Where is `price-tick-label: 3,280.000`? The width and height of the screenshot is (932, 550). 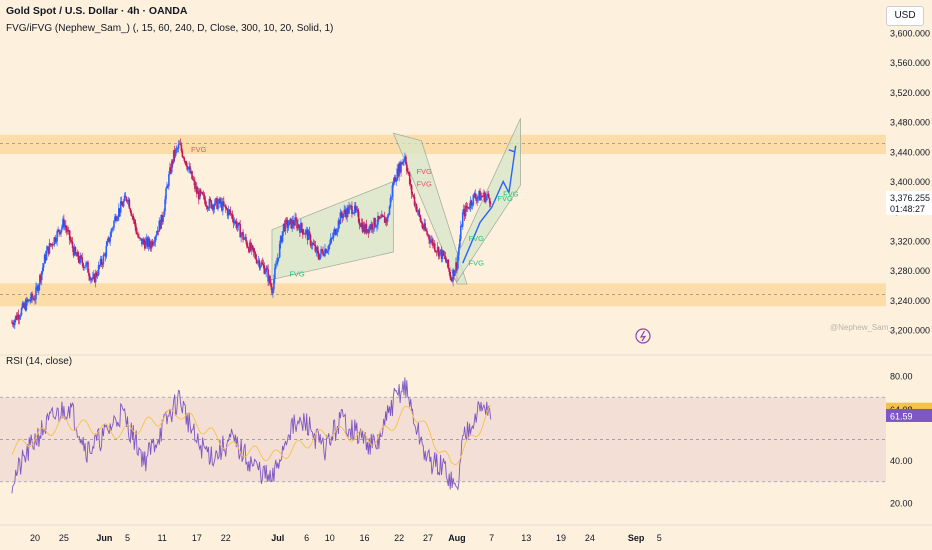 price-tick-label: 3,280.000 is located at coordinates (910, 271).